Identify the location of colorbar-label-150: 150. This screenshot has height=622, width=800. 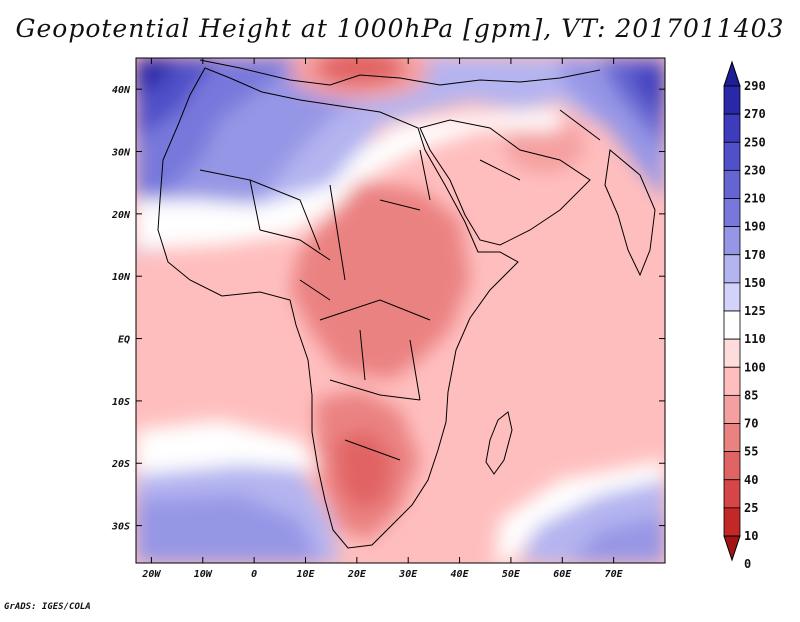
(755, 283).